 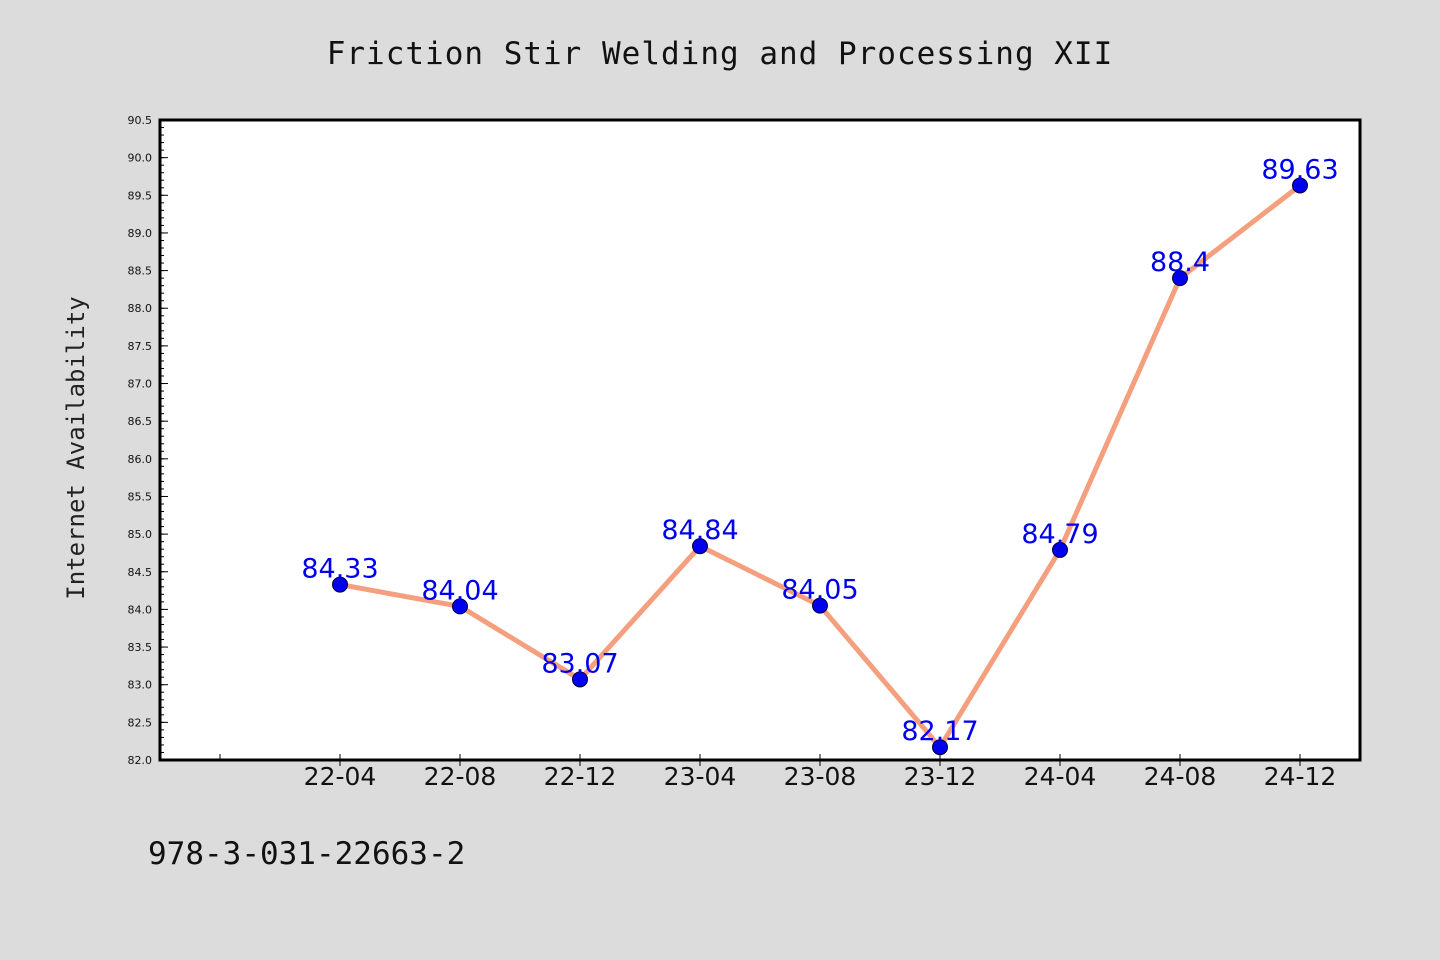 What do you see at coordinates (140, 685) in the screenshot?
I see `y-tick-label: 83.0` at bounding box center [140, 685].